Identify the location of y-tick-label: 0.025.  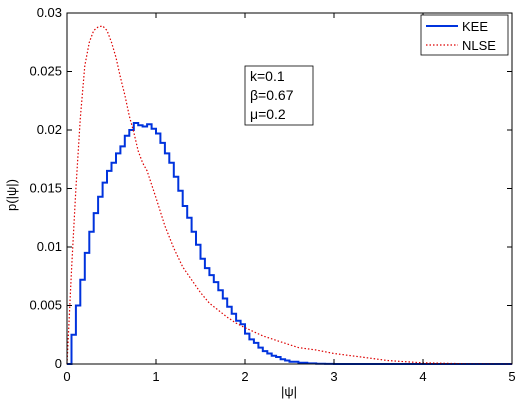
(45, 71).